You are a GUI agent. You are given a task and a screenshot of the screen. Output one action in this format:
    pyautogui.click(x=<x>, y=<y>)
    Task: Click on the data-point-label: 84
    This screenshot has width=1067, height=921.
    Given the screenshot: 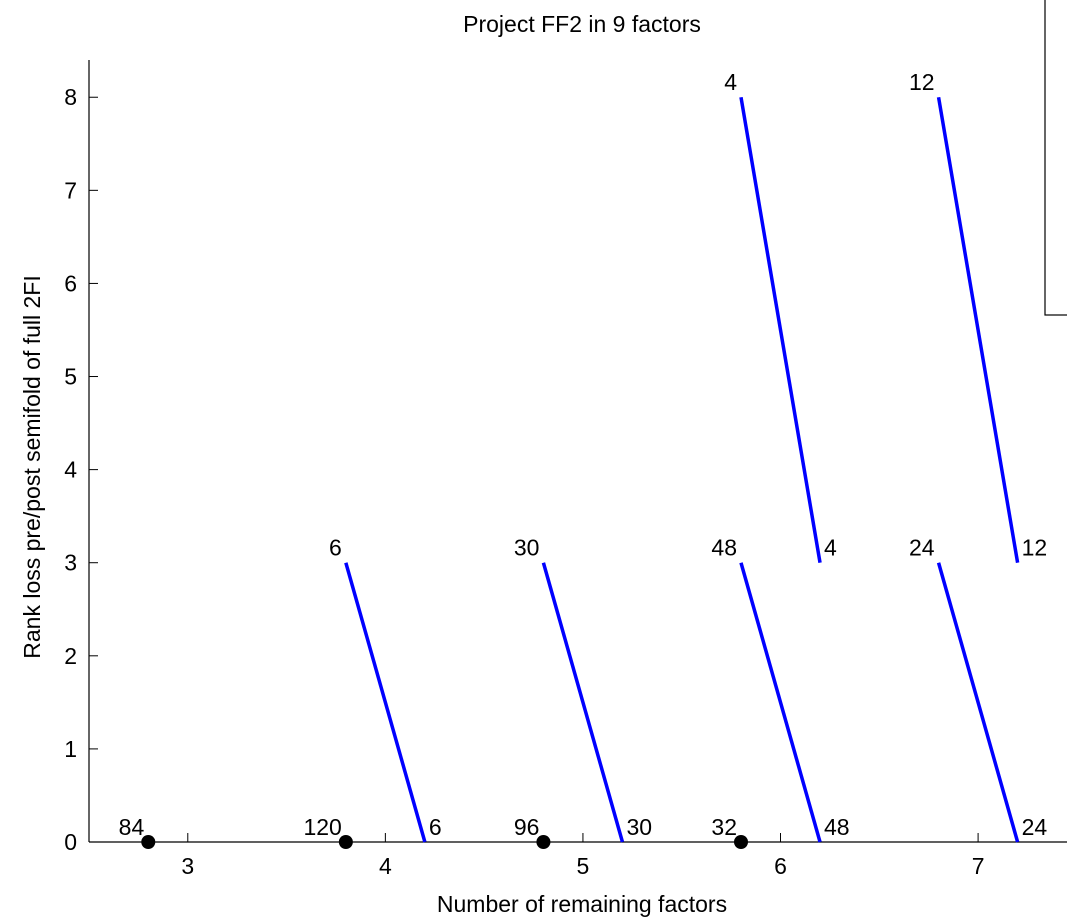 What is the action you would take?
    pyautogui.click(x=132, y=827)
    